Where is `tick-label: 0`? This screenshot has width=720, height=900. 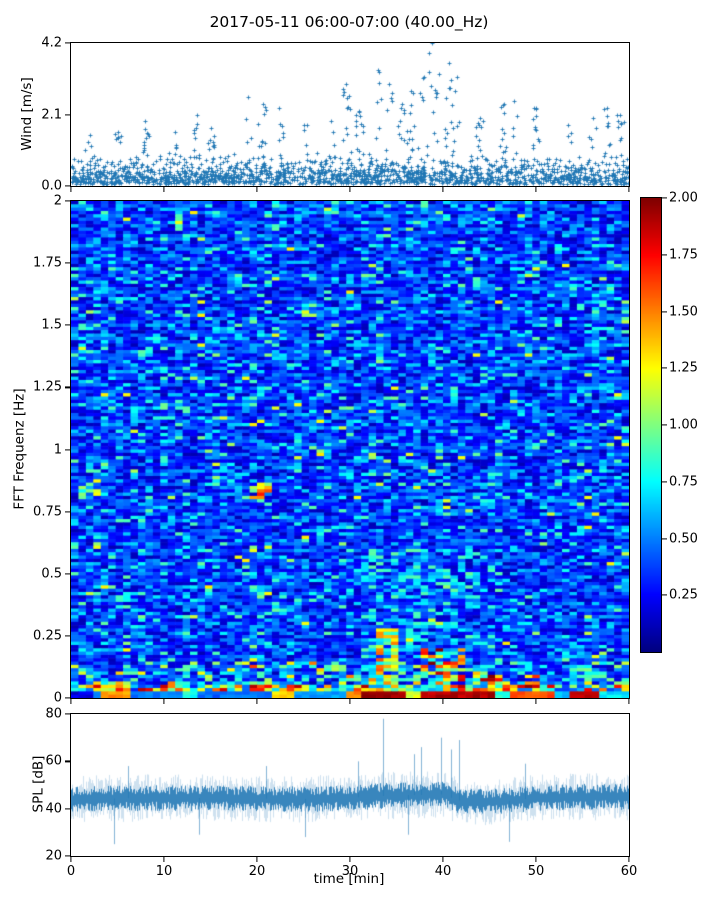 tick-label: 0 is located at coordinates (57, 698).